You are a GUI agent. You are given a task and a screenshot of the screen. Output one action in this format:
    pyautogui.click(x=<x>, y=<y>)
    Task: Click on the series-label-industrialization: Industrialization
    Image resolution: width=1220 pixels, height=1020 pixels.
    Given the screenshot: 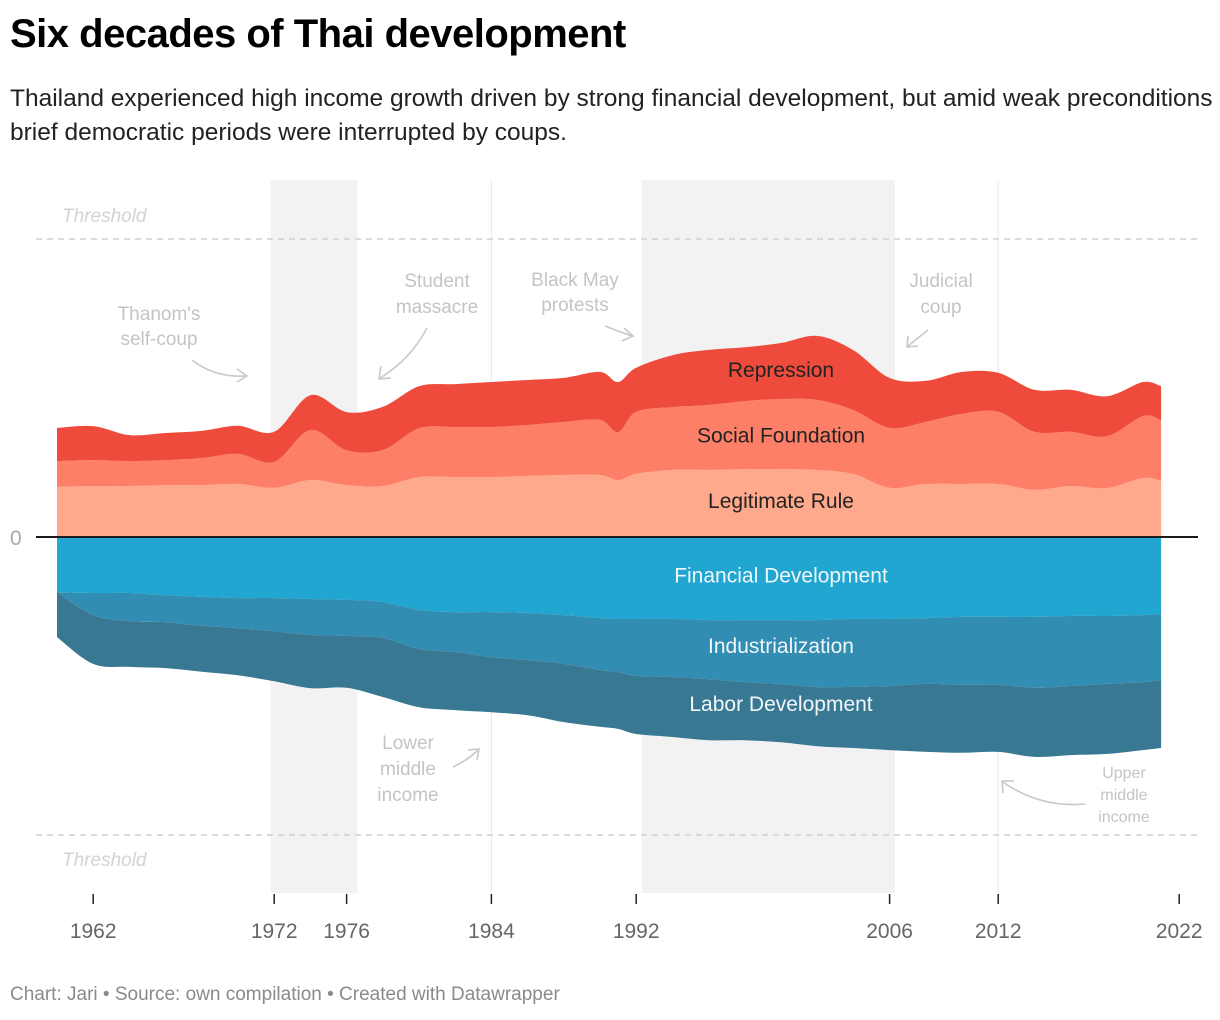 What is the action you would take?
    pyautogui.click(x=781, y=646)
    